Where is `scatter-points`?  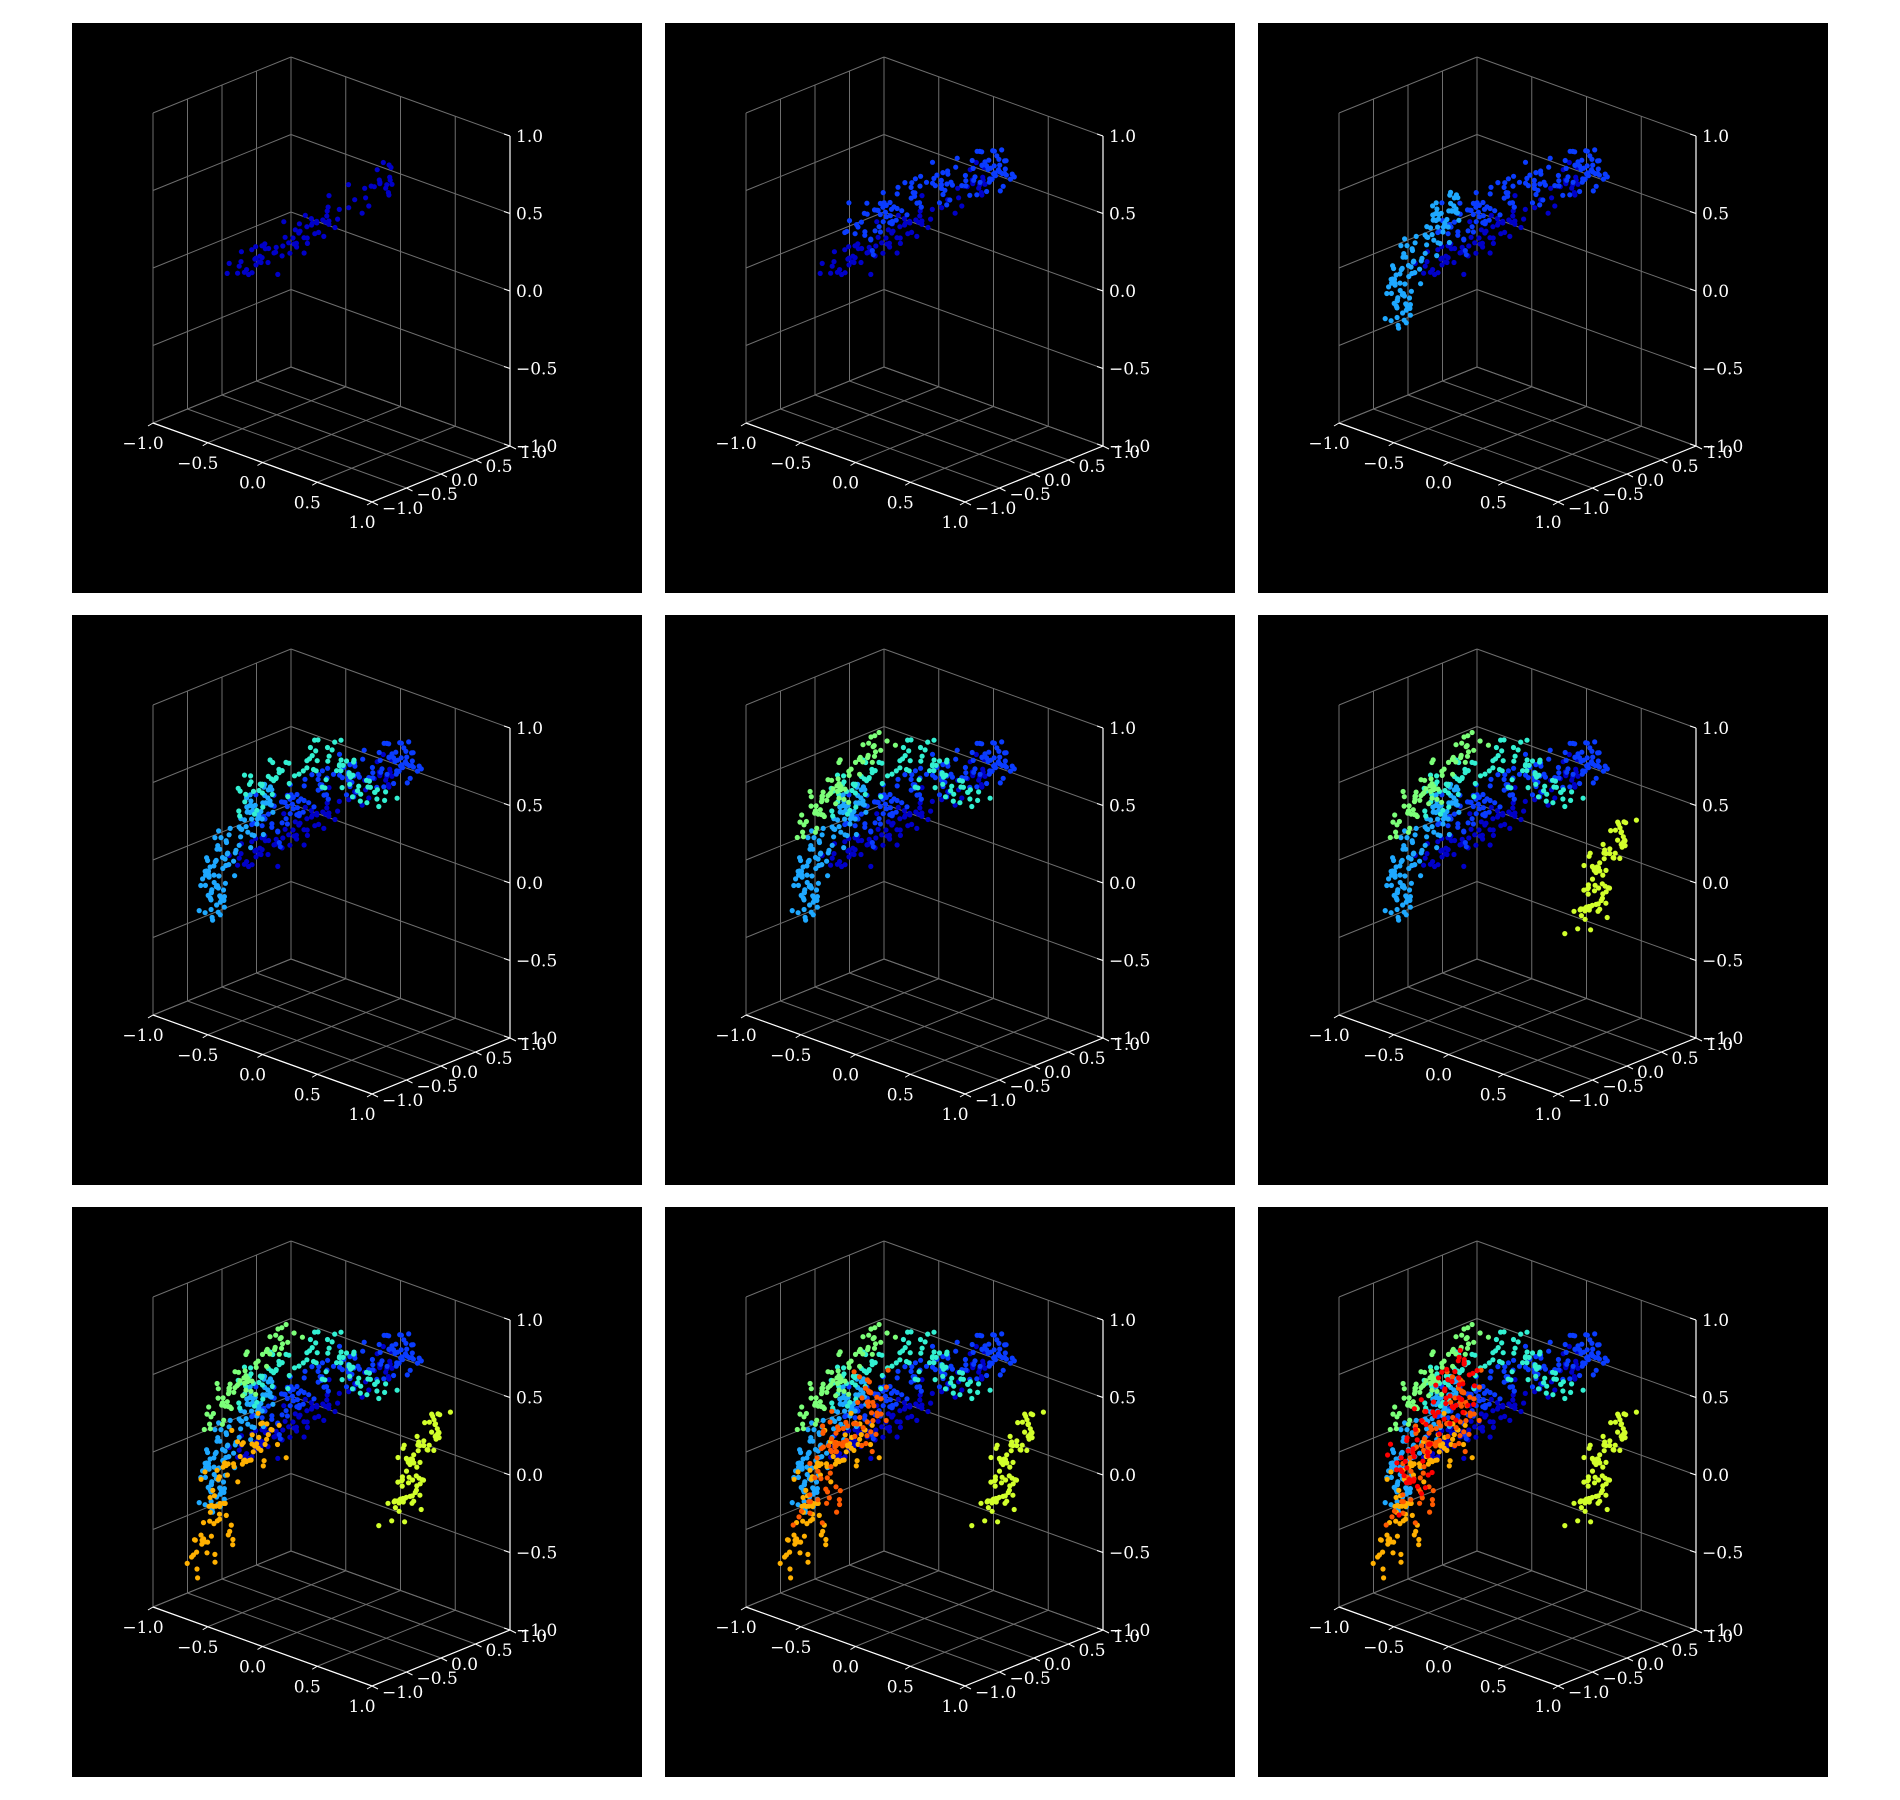 scatter-points is located at coordinates (309, 218).